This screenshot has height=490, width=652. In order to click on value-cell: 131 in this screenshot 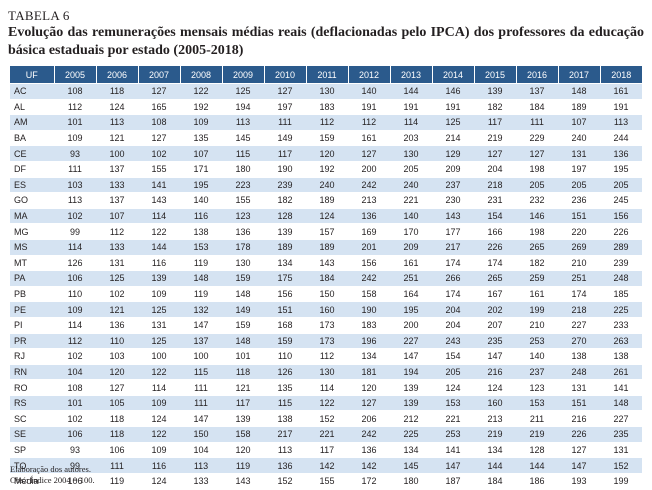, I will do `click(159, 324)`.